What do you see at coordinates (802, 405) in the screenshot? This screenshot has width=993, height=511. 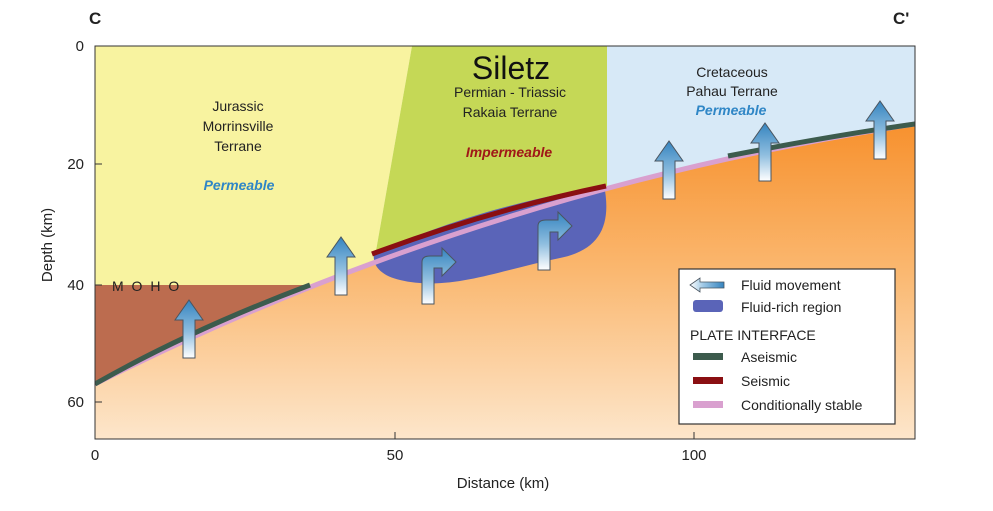 I see `legend-conditionally-stable: Conditionally stable` at bounding box center [802, 405].